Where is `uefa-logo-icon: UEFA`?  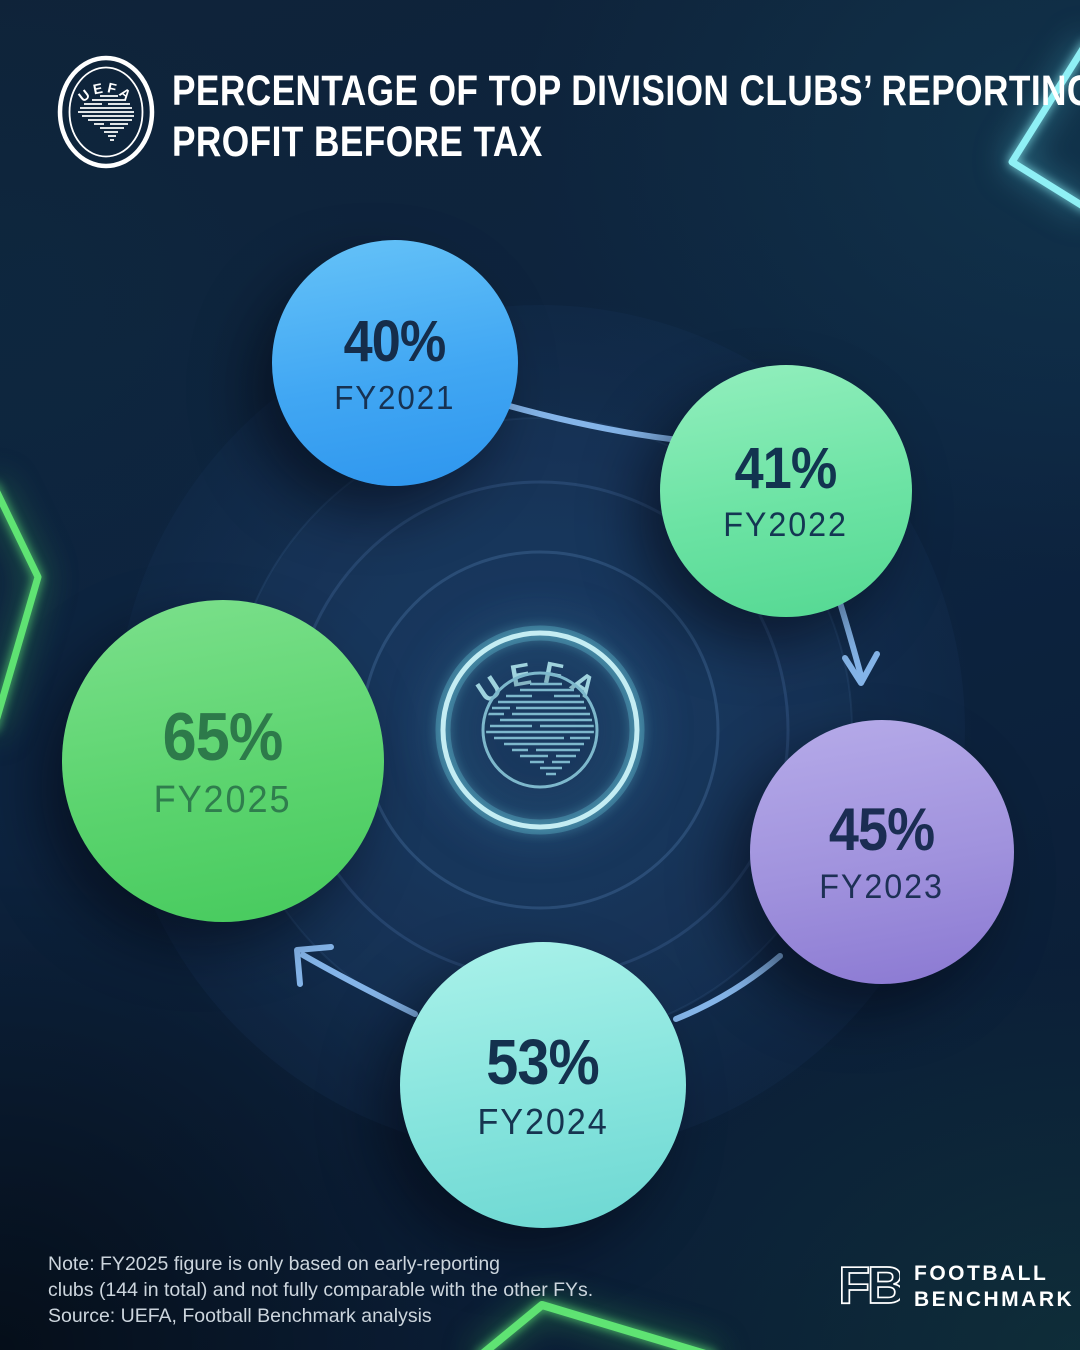 uefa-logo-icon: UEFA is located at coordinates (106, 112).